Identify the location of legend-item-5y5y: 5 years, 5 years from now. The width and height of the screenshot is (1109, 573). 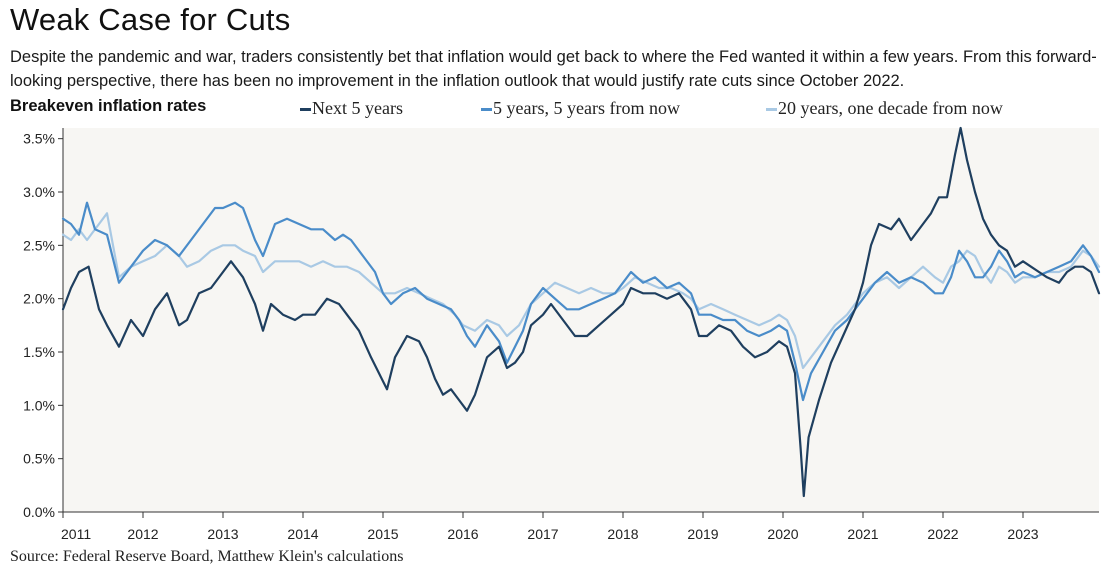
(580, 108).